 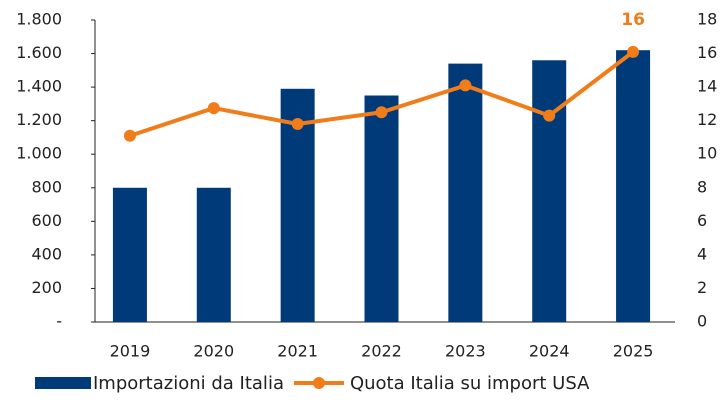 I want to click on y-tick-label: 1.400, so click(x=39, y=86).